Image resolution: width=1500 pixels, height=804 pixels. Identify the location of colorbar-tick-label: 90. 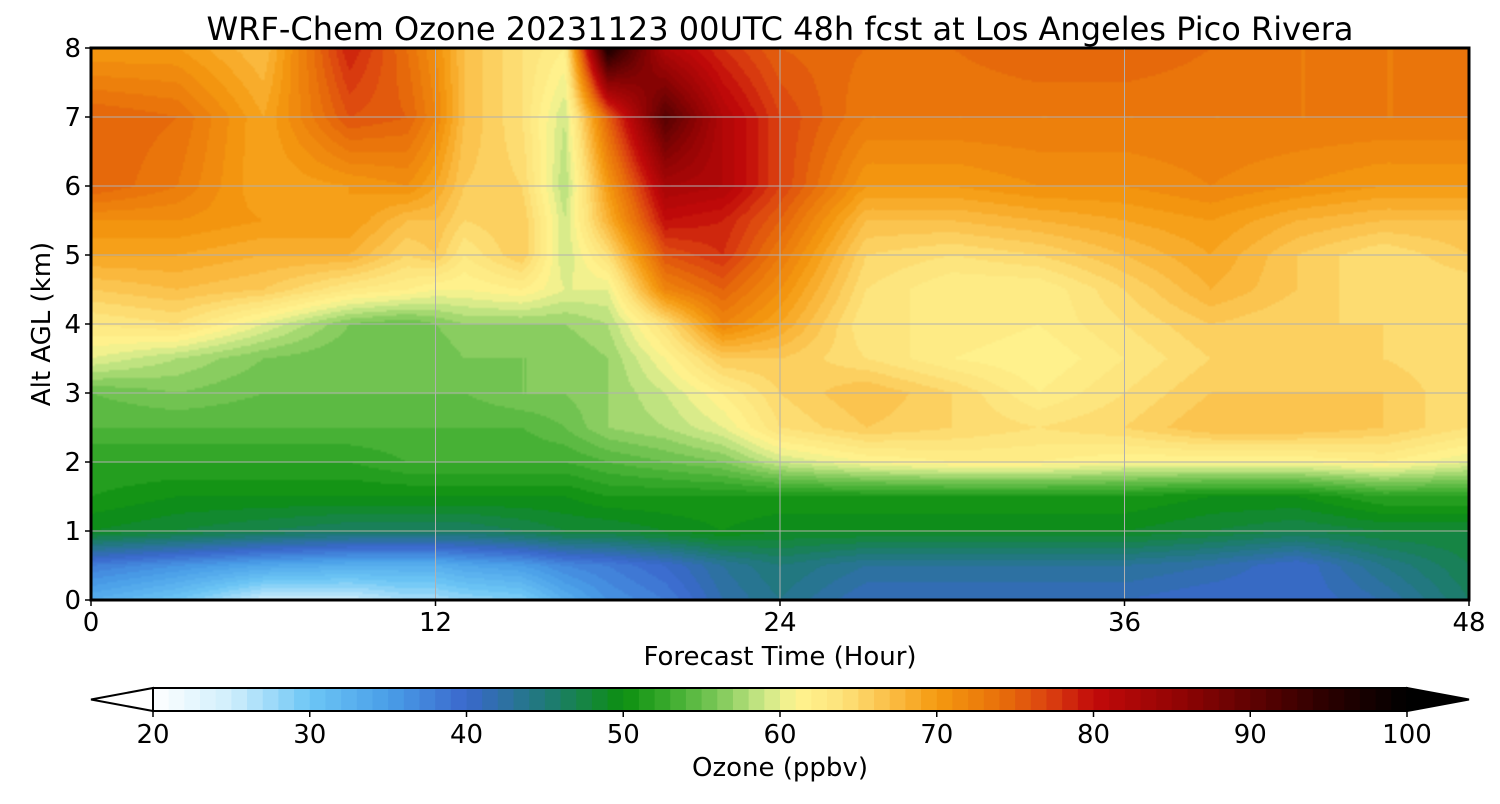
(1250, 735).